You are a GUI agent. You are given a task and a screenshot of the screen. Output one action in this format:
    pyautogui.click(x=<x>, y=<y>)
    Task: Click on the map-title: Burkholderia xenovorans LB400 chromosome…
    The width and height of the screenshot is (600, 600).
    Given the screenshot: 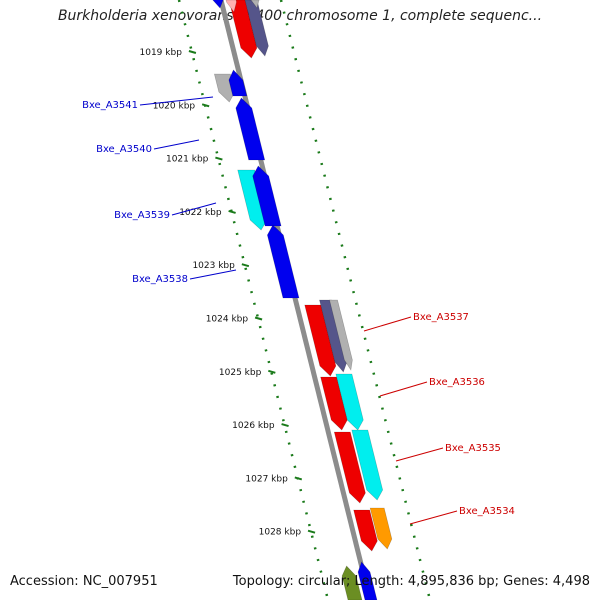 What is the action you would take?
    pyautogui.click(x=300, y=16)
    